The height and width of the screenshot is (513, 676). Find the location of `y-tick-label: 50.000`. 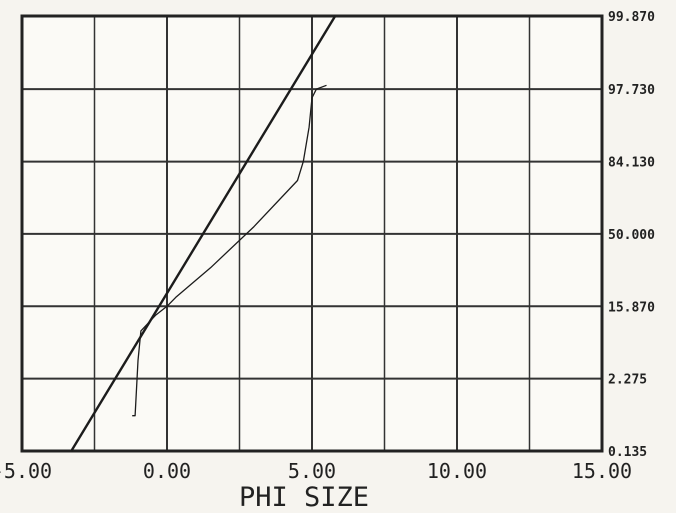

y-tick-label: 50.000 is located at coordinates (631, 235).